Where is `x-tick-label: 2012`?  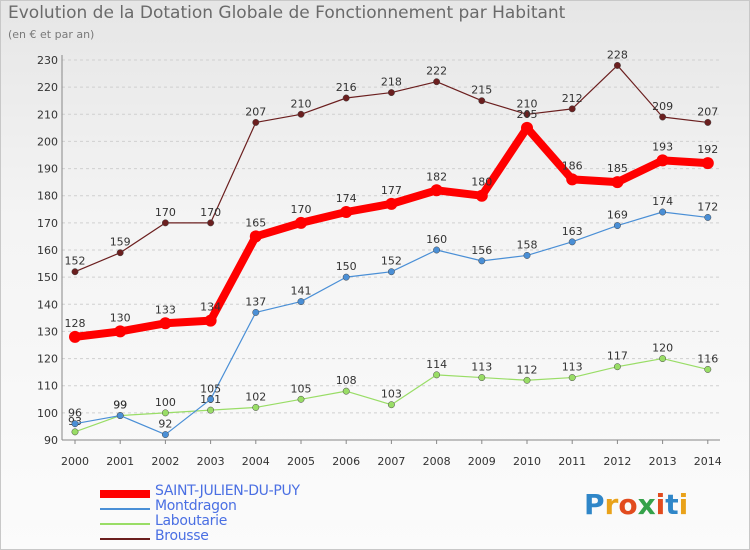 x-tick-label: 2012 is located at coordinates (617, 461).